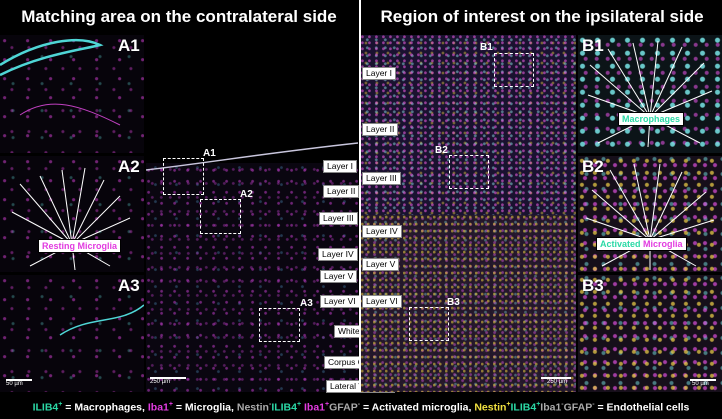 Image resolution: width=722 pixels, height=419 pixels. What do you see at coordinates (80, 246) in the screenshot?
I see `resting-microglia-label: Resting Microglia` at bounding box center [80, 246].